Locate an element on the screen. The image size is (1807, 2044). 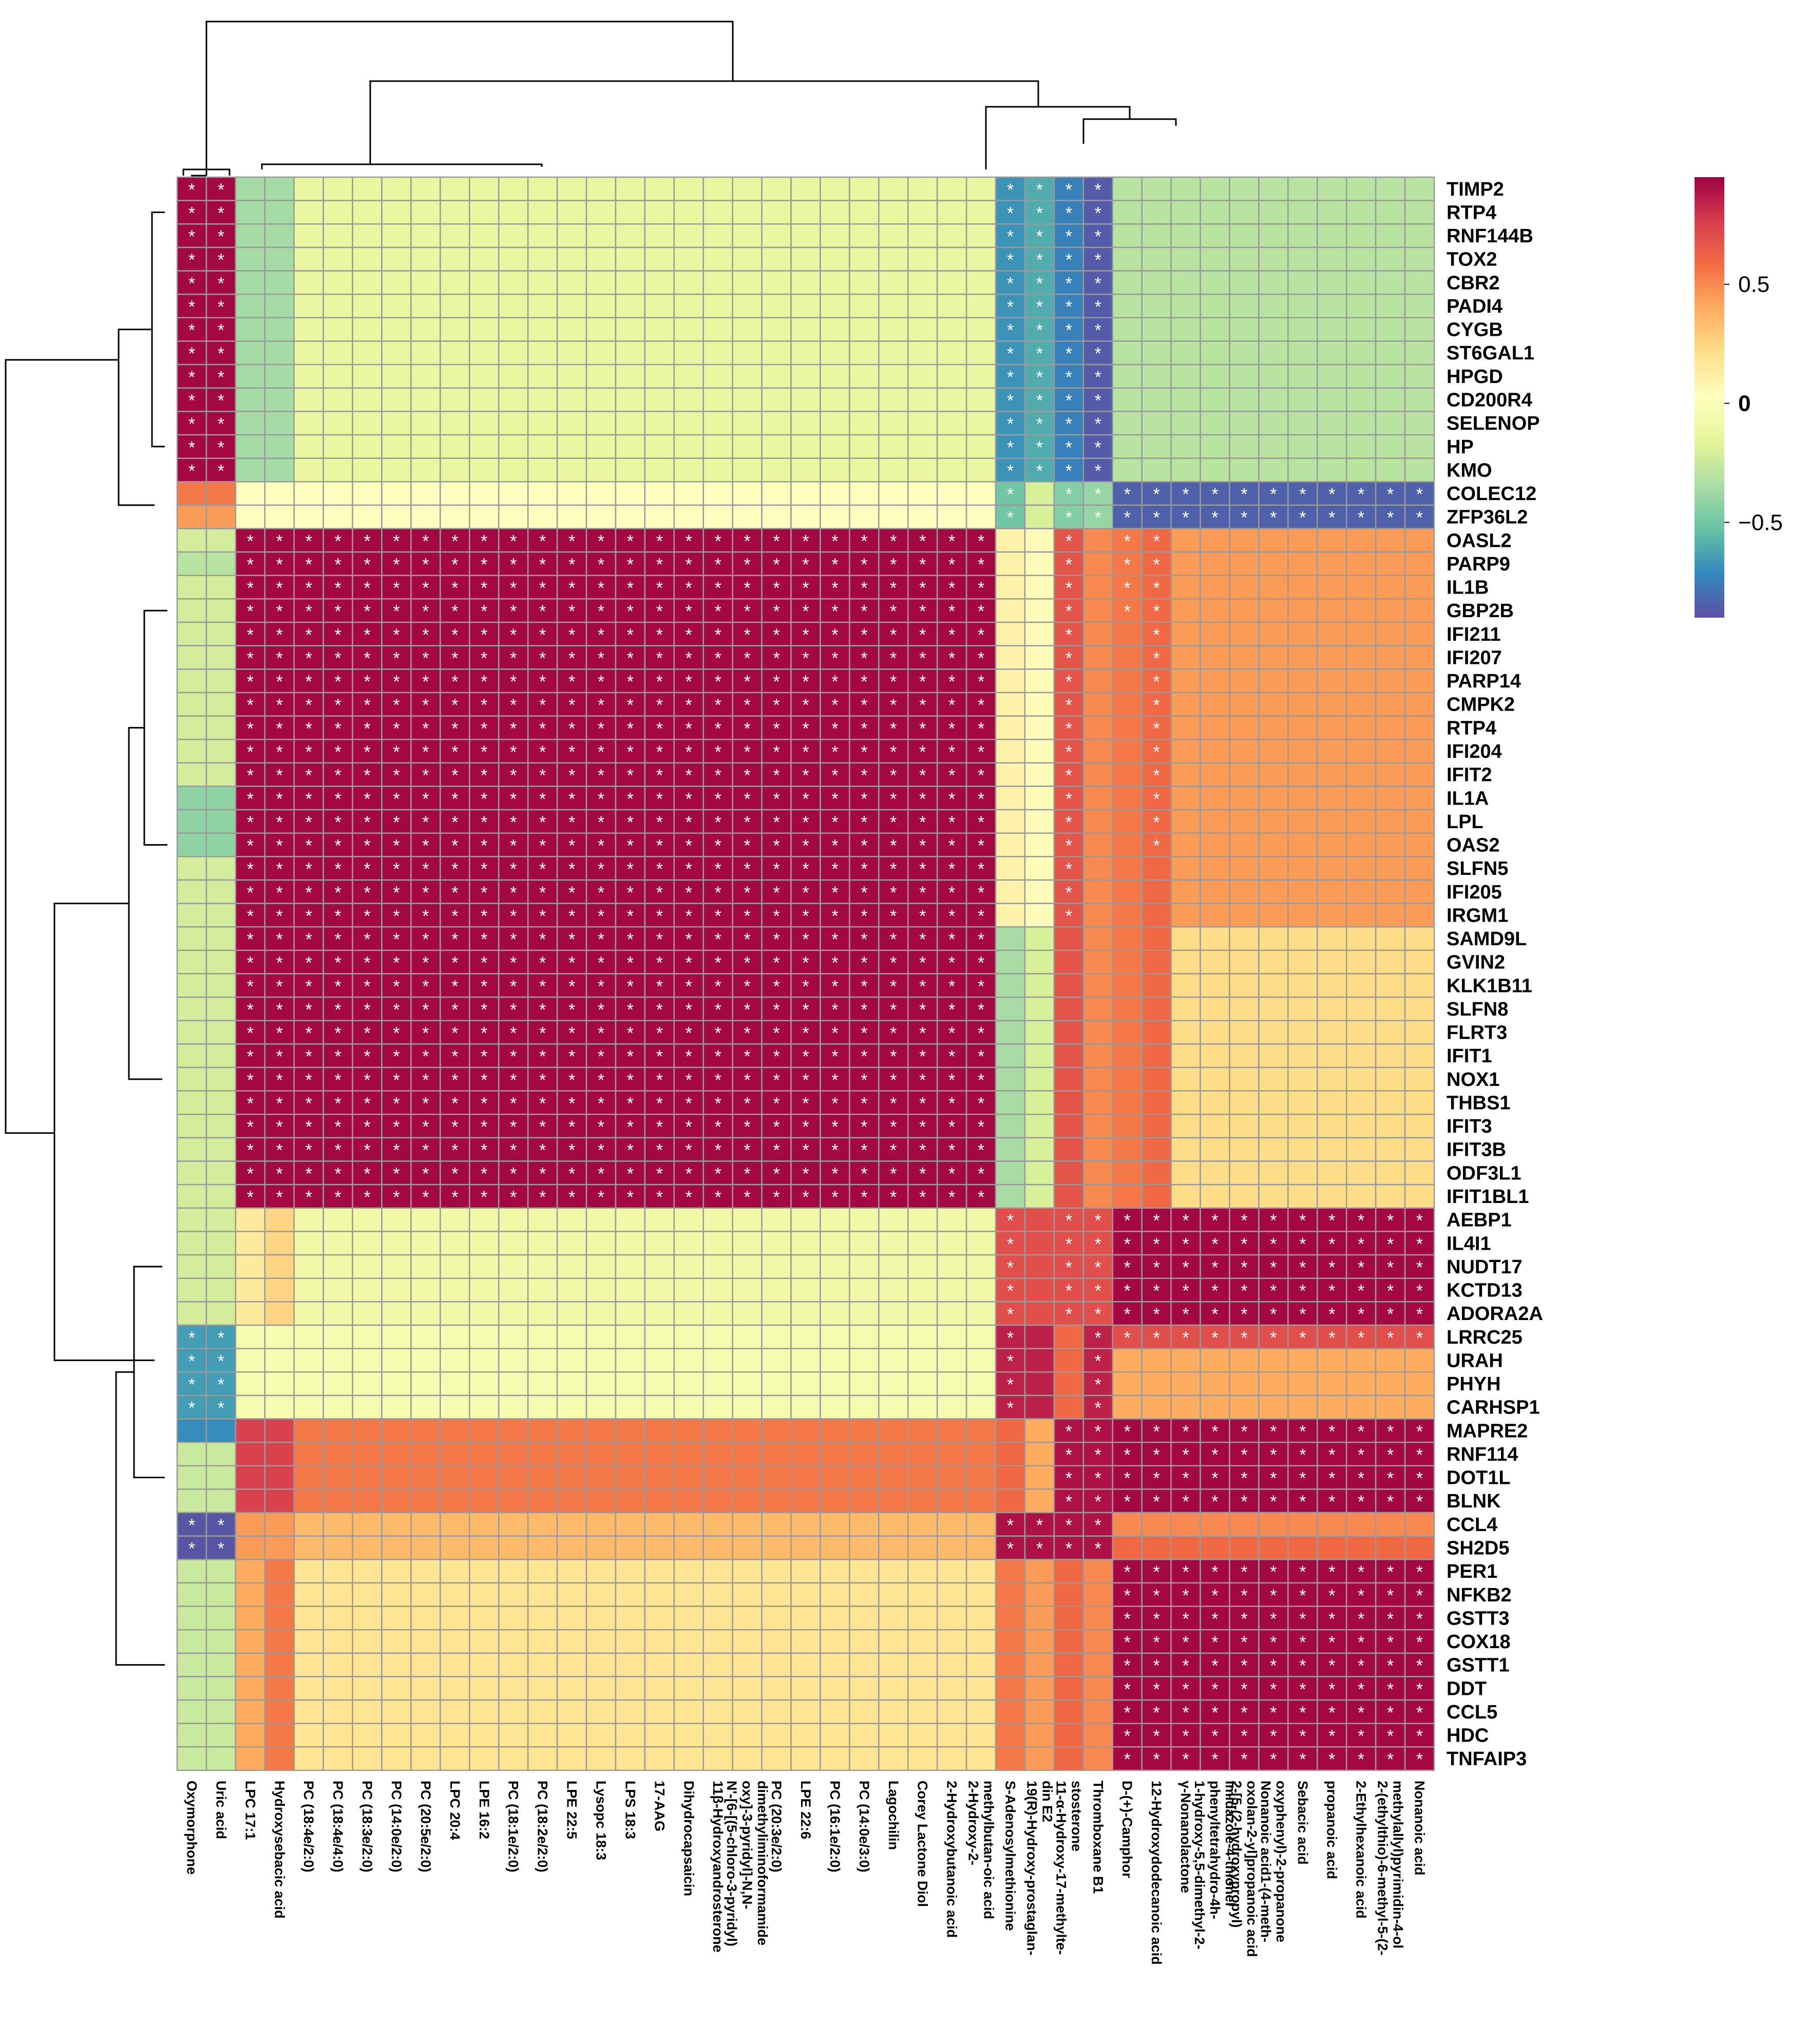
column-label: PC (18:4e/4:0) is located at coordinates (338, 1827).